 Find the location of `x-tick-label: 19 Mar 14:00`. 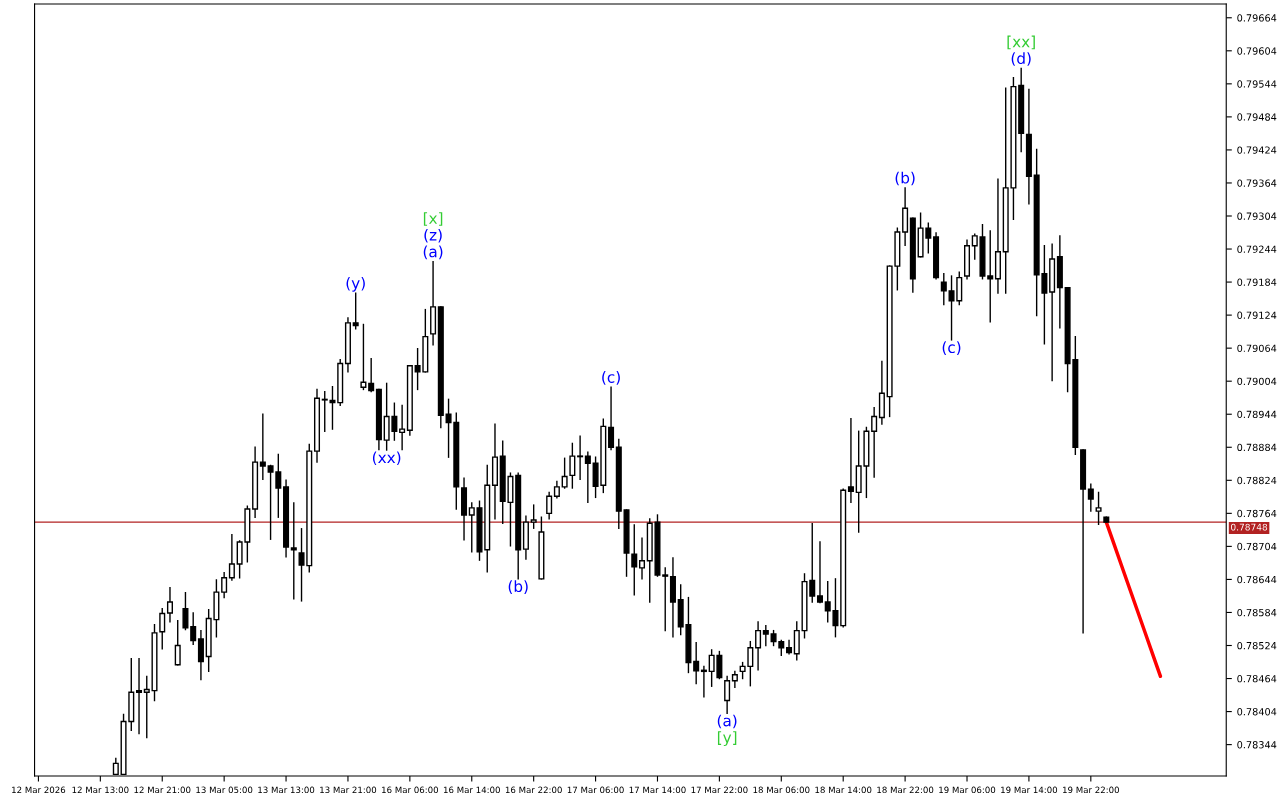

x-tick-label: 19 Mar 14:00 is located at coordinates (1029, 790).